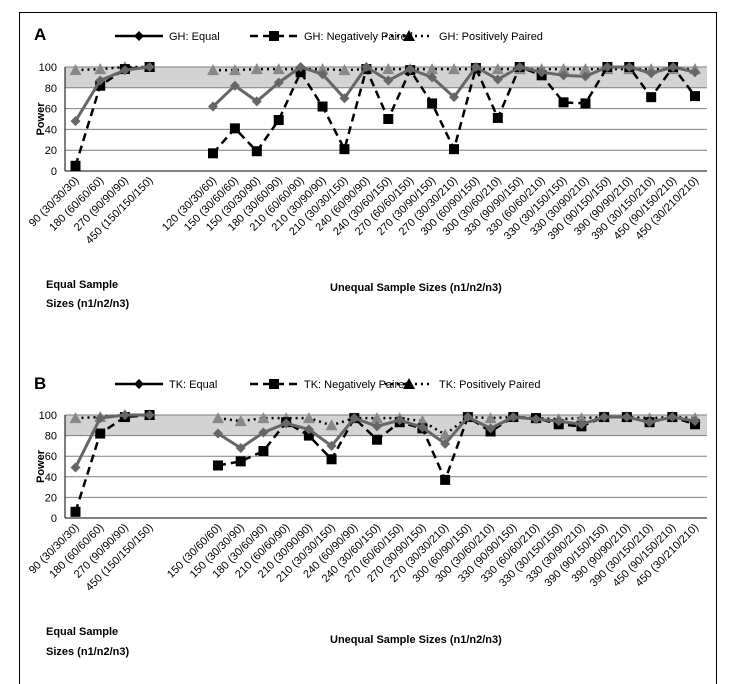 The height and width of the screenshot is (684, 735). I want to click on group-label-equal: Equal Sample, so click(82, 285).